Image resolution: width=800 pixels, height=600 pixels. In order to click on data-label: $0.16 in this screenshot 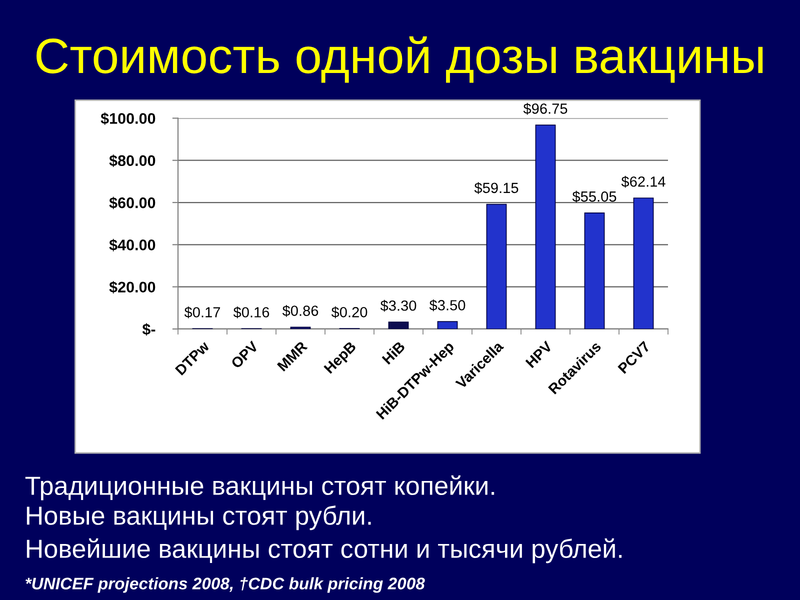, I will do `click(251, 312)`.